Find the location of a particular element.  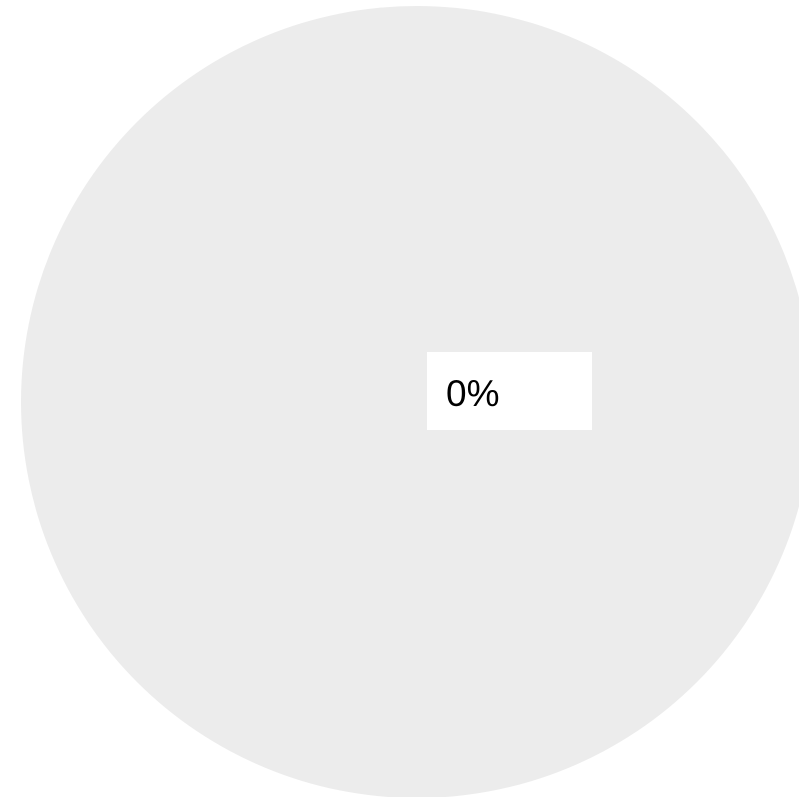

data-labels: 0% is located at coordinates (509, 391).